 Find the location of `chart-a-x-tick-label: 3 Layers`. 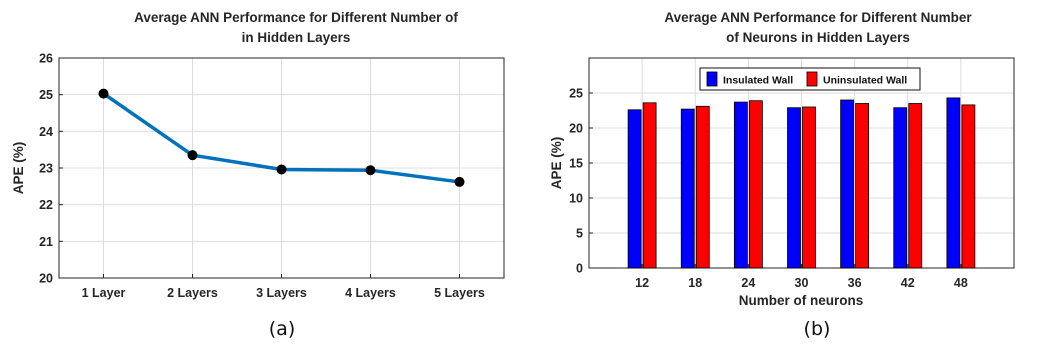

chart-a-x-tick-label: 3 Layers is located at coordinates (281, 293).